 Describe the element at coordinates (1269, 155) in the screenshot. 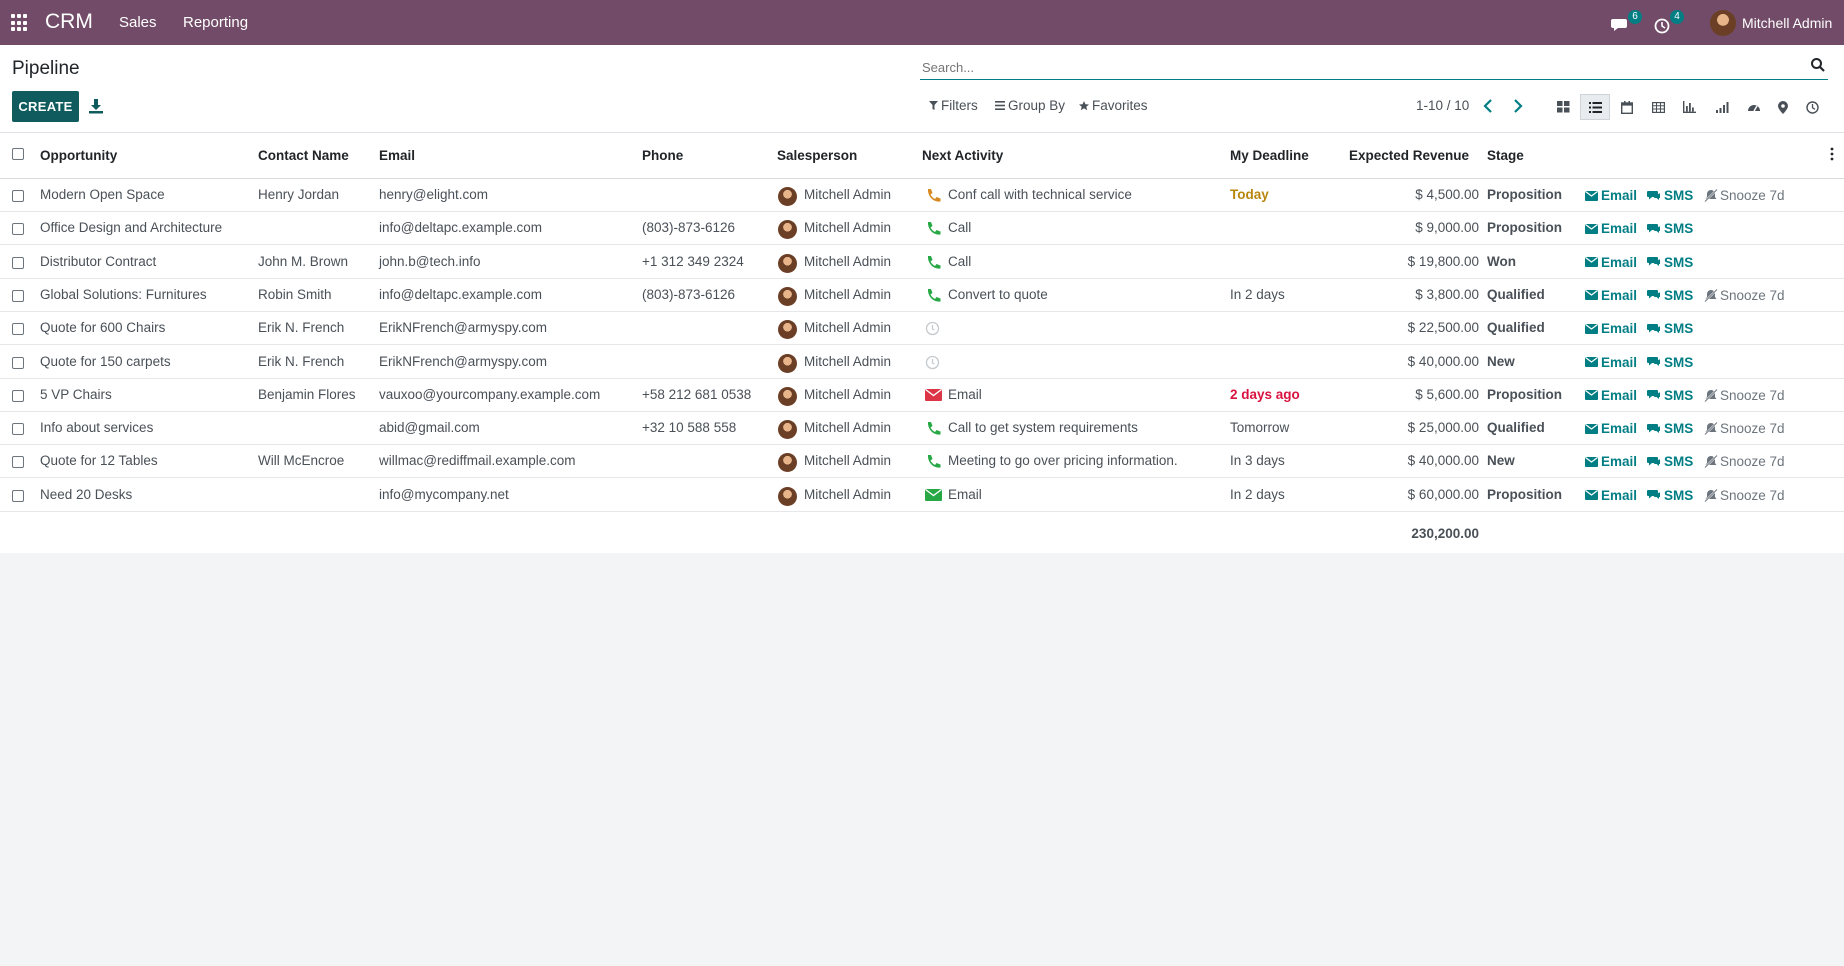

I see `col-deadline: My Deadline` at that location.